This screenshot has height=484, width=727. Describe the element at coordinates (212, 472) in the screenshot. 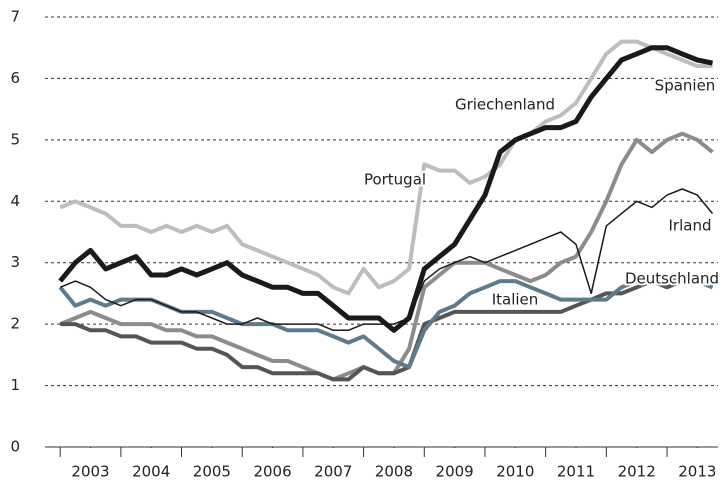

I see `x-tick-label: 2005` at that location.